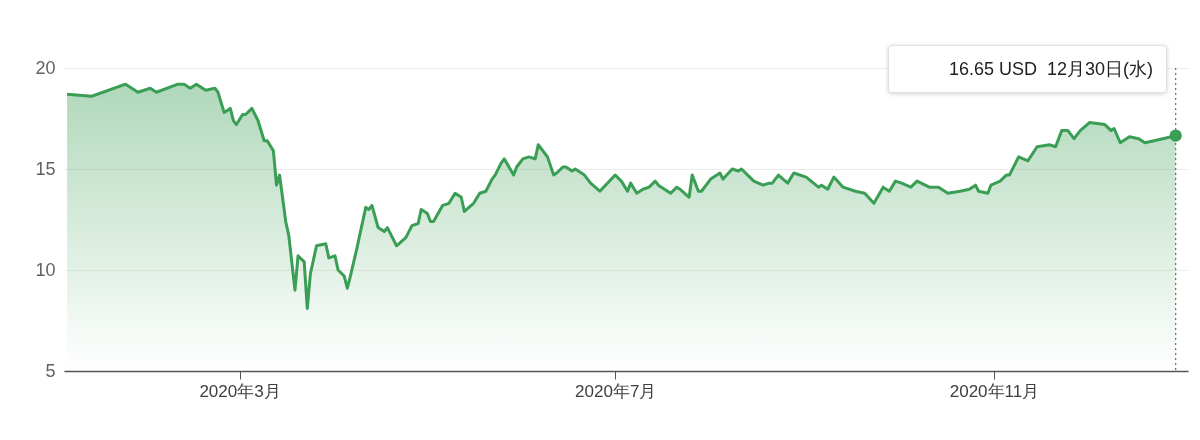  I want to click on annotation: 16.65 USD 12月30日(水), so click(1050, 69).